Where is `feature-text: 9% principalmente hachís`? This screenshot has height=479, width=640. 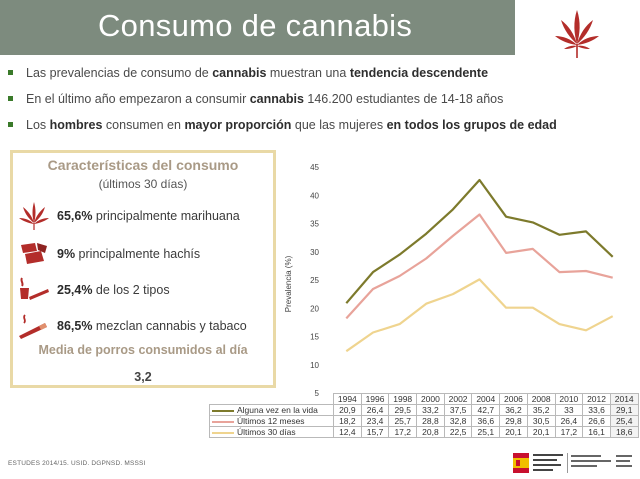 feature-text: 9% principalmente hachís is located at coordinates (129, 254).